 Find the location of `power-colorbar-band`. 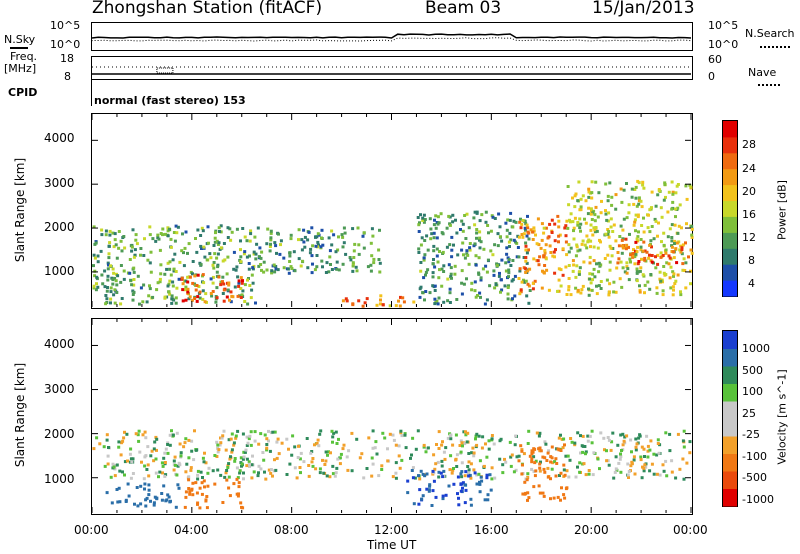

power-colorbar-band is located at coordinates (730, 240).